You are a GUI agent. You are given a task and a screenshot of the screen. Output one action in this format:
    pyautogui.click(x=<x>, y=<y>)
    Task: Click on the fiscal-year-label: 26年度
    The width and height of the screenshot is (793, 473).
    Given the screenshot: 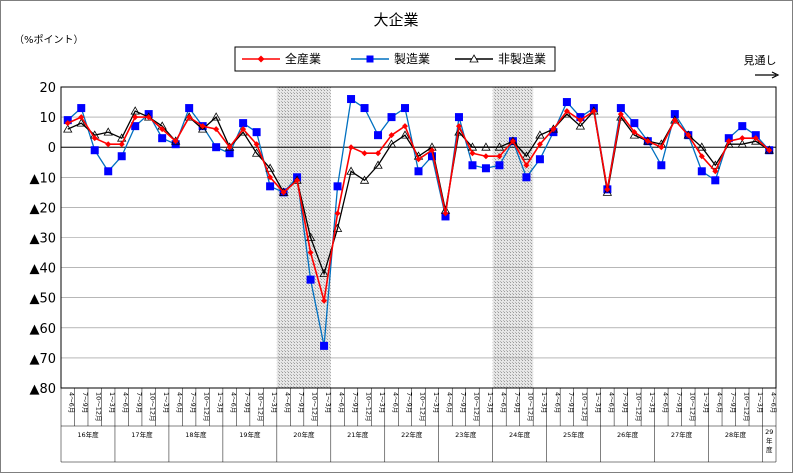 What is the action you would take?
    pyautogui.click(x=628, y=434)
    